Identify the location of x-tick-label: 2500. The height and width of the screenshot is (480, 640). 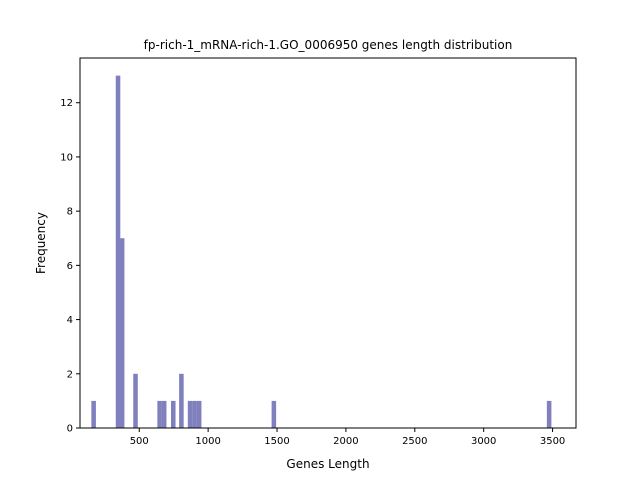
(414, 441).